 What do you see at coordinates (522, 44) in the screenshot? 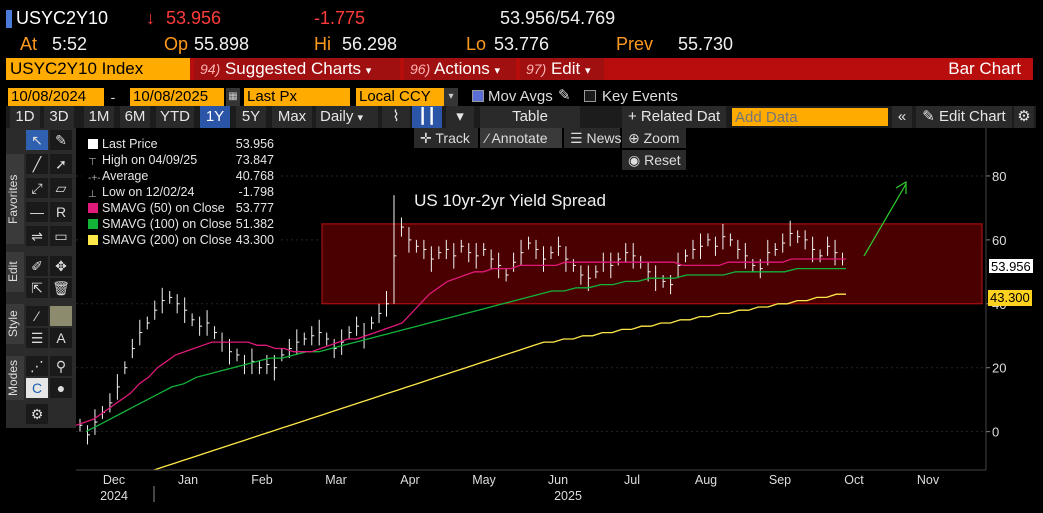
I see `quote-low: 53.776` at bounding box center [522, 44].